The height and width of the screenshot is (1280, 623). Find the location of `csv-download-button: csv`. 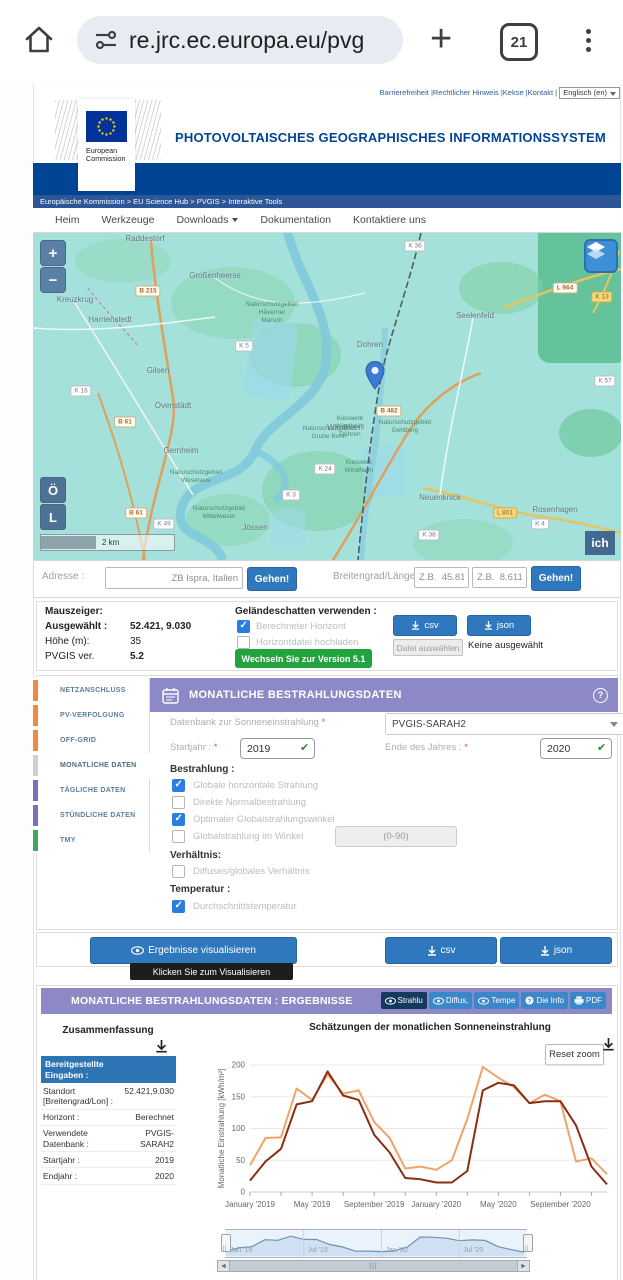

csv-download-button: csv is located at coordinates (441, 950).